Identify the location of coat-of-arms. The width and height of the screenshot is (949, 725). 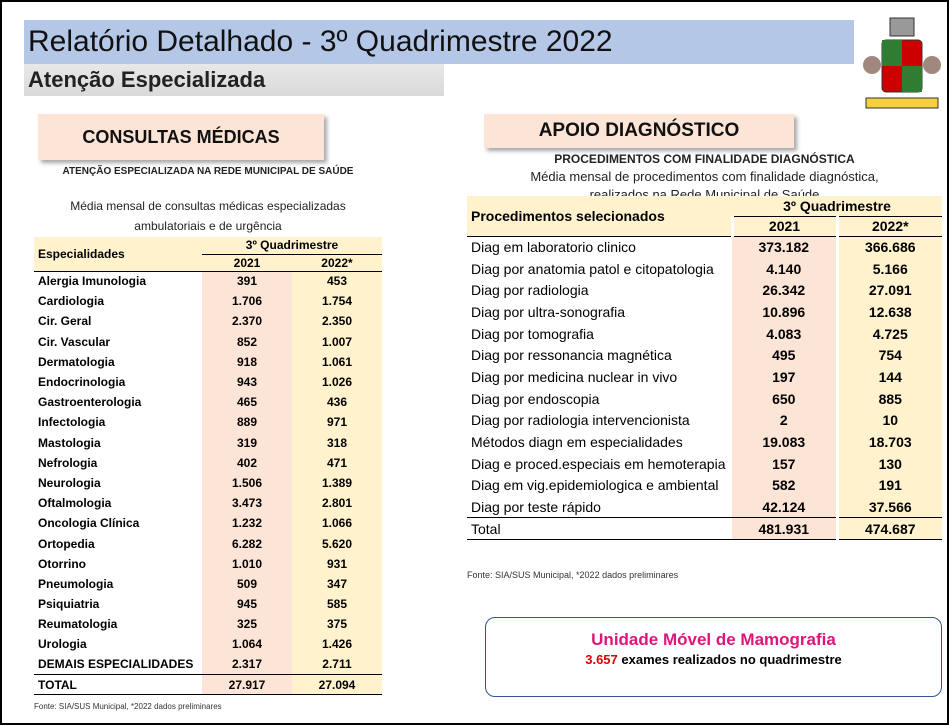
(902, 63).